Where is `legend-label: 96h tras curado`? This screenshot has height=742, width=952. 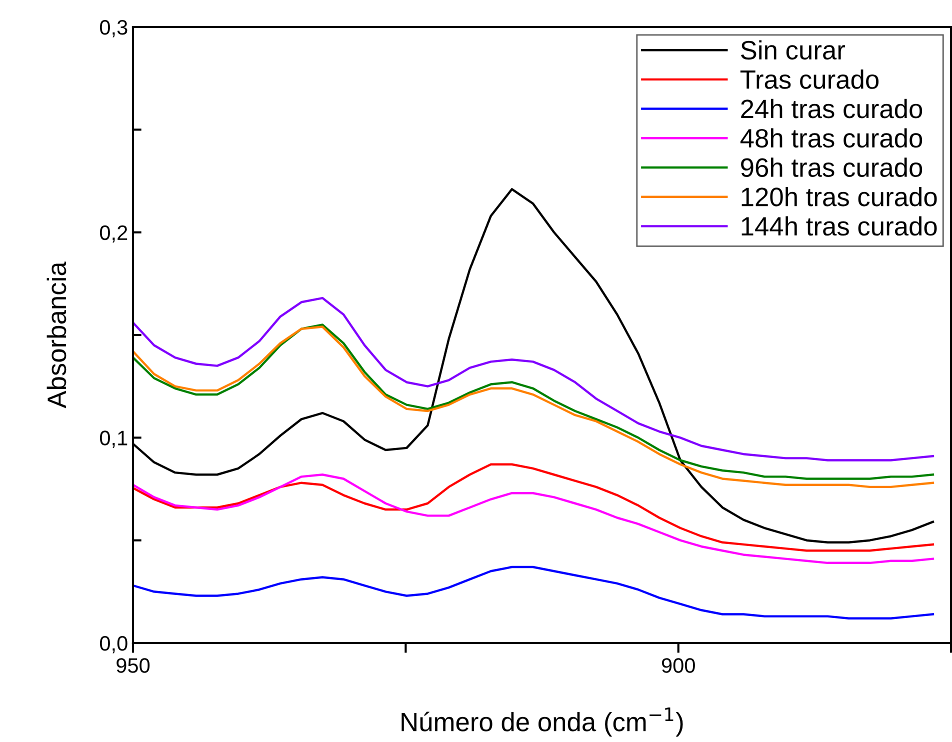 legend-label: 96h tras curado is located at coordinates (831, 167).